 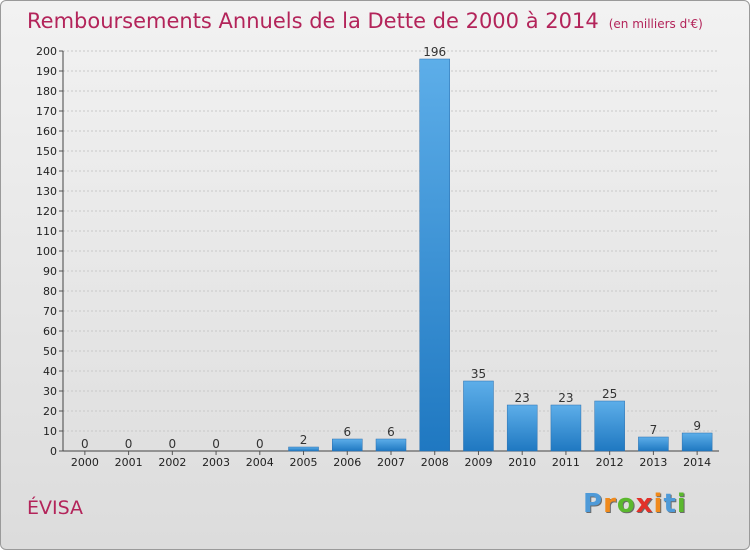 I want to click on x-tick-label: 2012, so click(x=610, y=462).